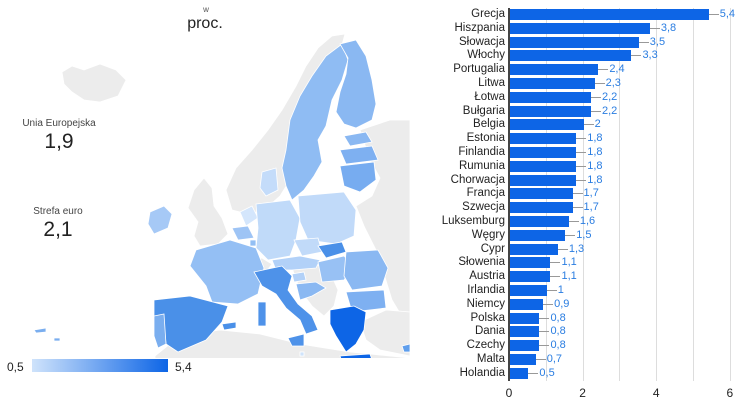  Describe the element at coordinates (613, 83) in the screenshot. I see `value-label: 2,3` at that location.